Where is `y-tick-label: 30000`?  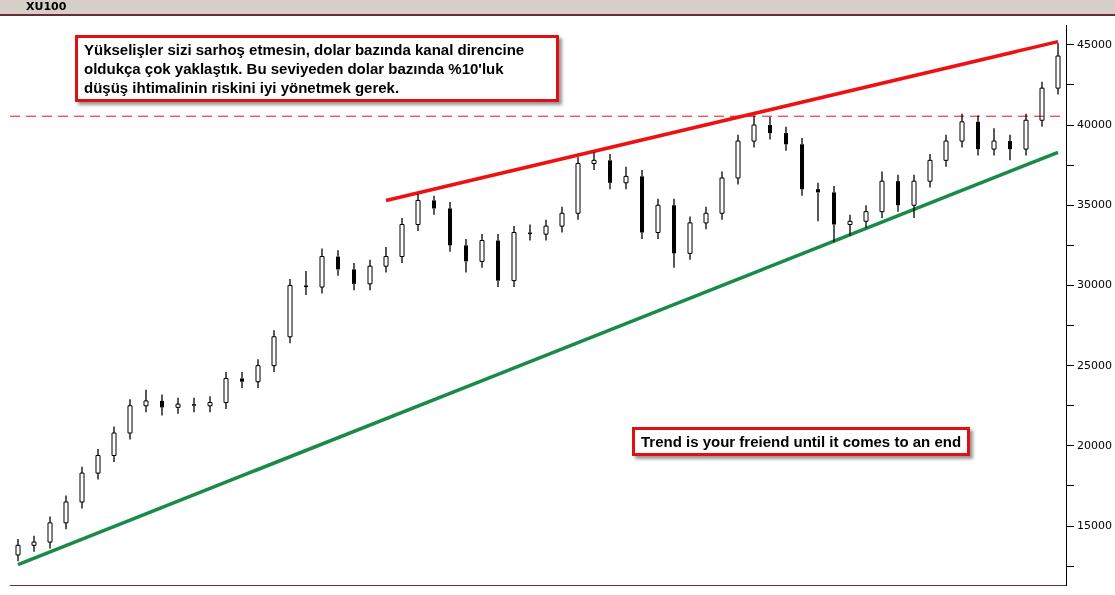
y-tick-label: 30000 is located at coordinates (1095, 285).